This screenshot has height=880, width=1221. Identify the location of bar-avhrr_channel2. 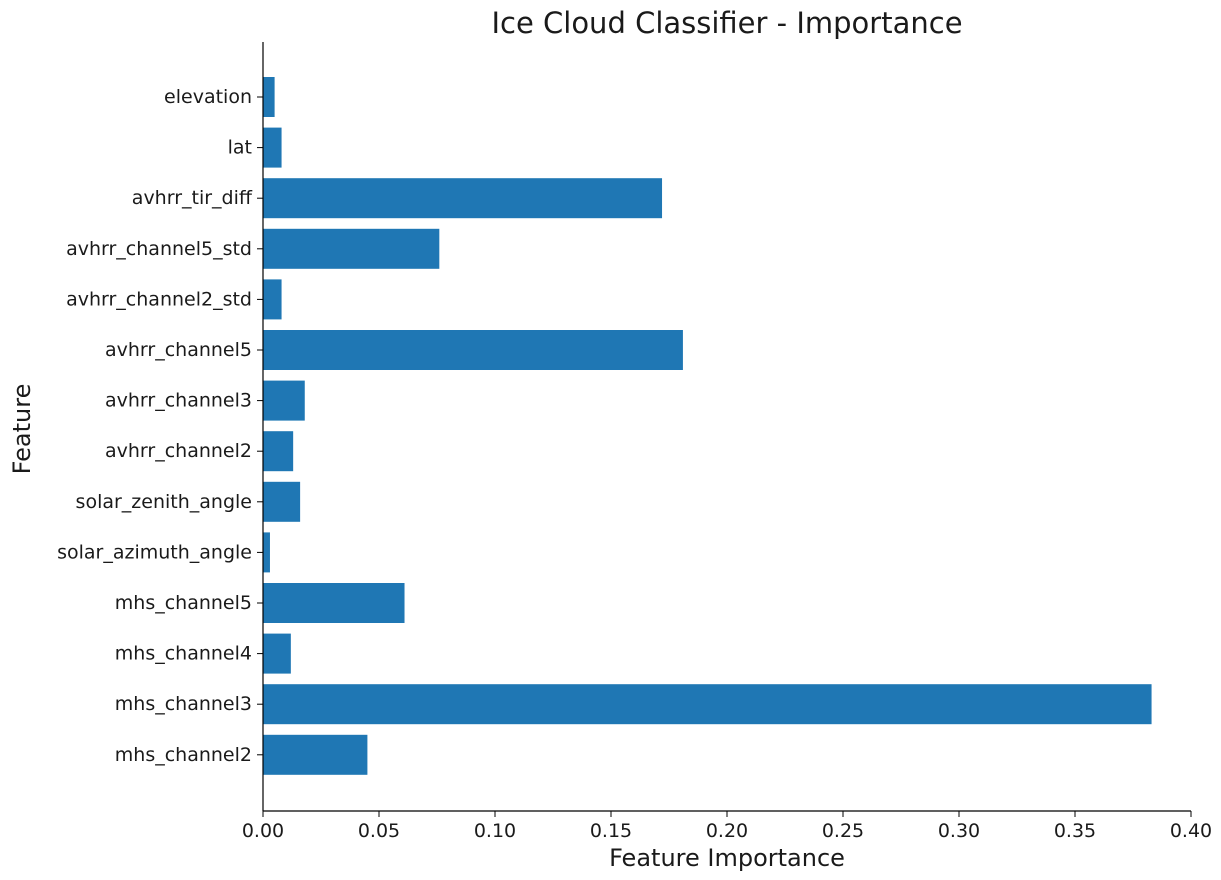
(278, 451).